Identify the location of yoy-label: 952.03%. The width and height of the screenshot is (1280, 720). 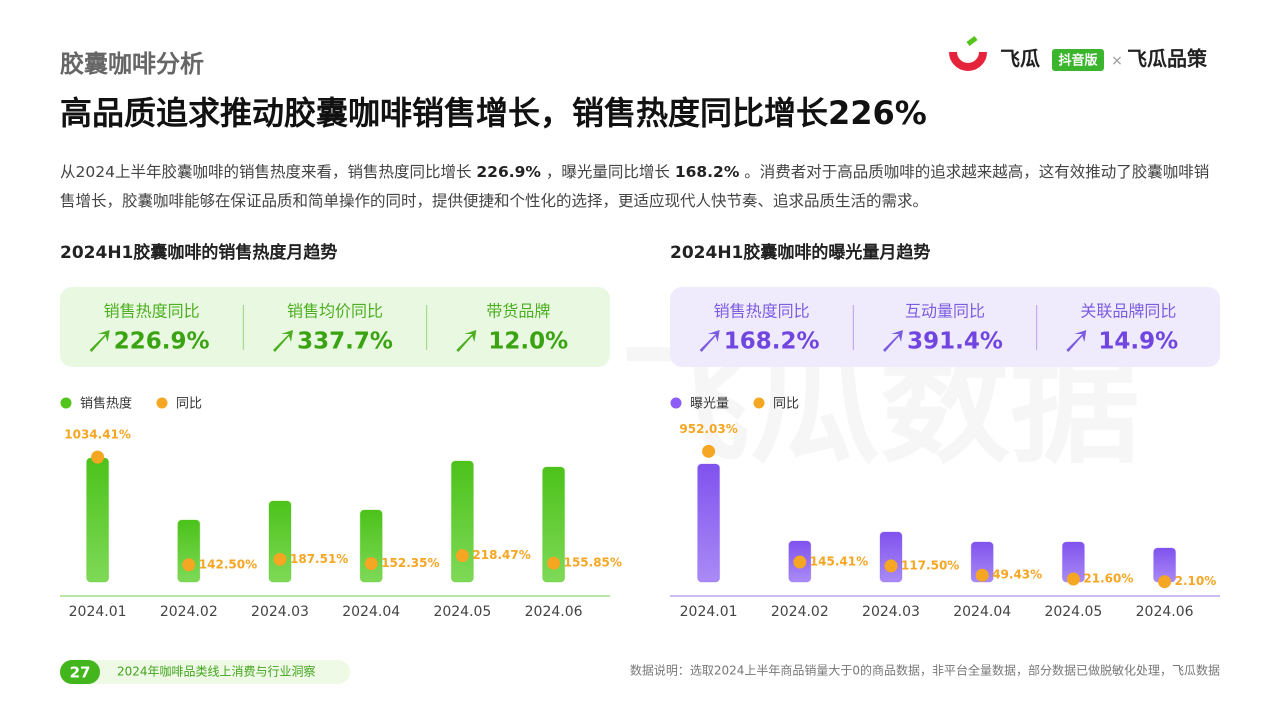
(708, 429).